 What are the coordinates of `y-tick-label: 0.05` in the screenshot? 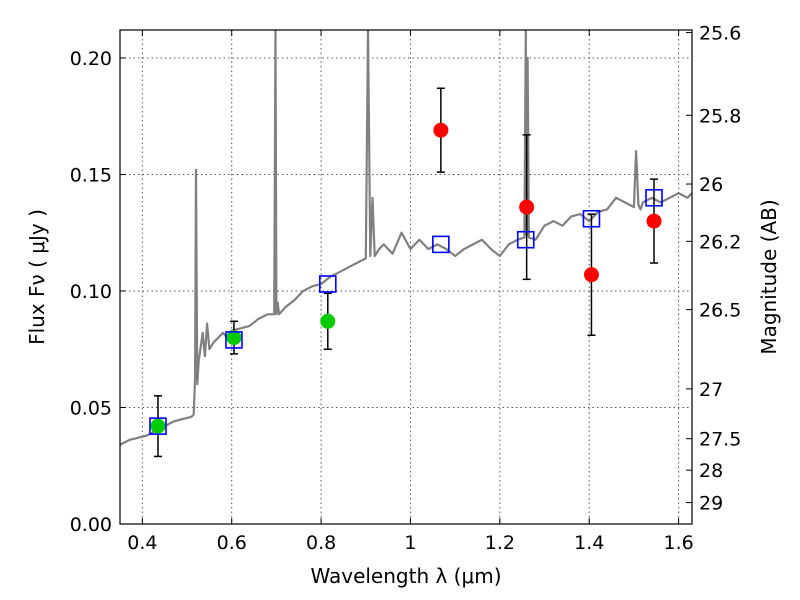 It's located at (91, 408).